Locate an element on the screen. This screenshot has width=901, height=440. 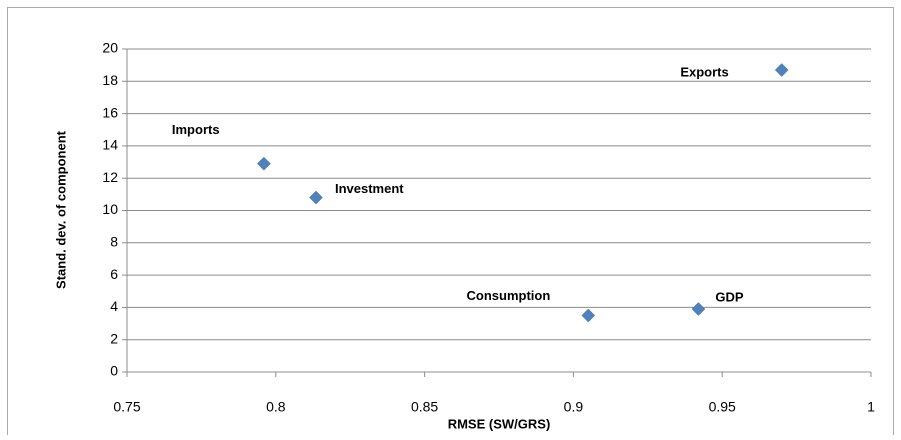
y-tick-label: 10 is located at coordinates (110, 209).